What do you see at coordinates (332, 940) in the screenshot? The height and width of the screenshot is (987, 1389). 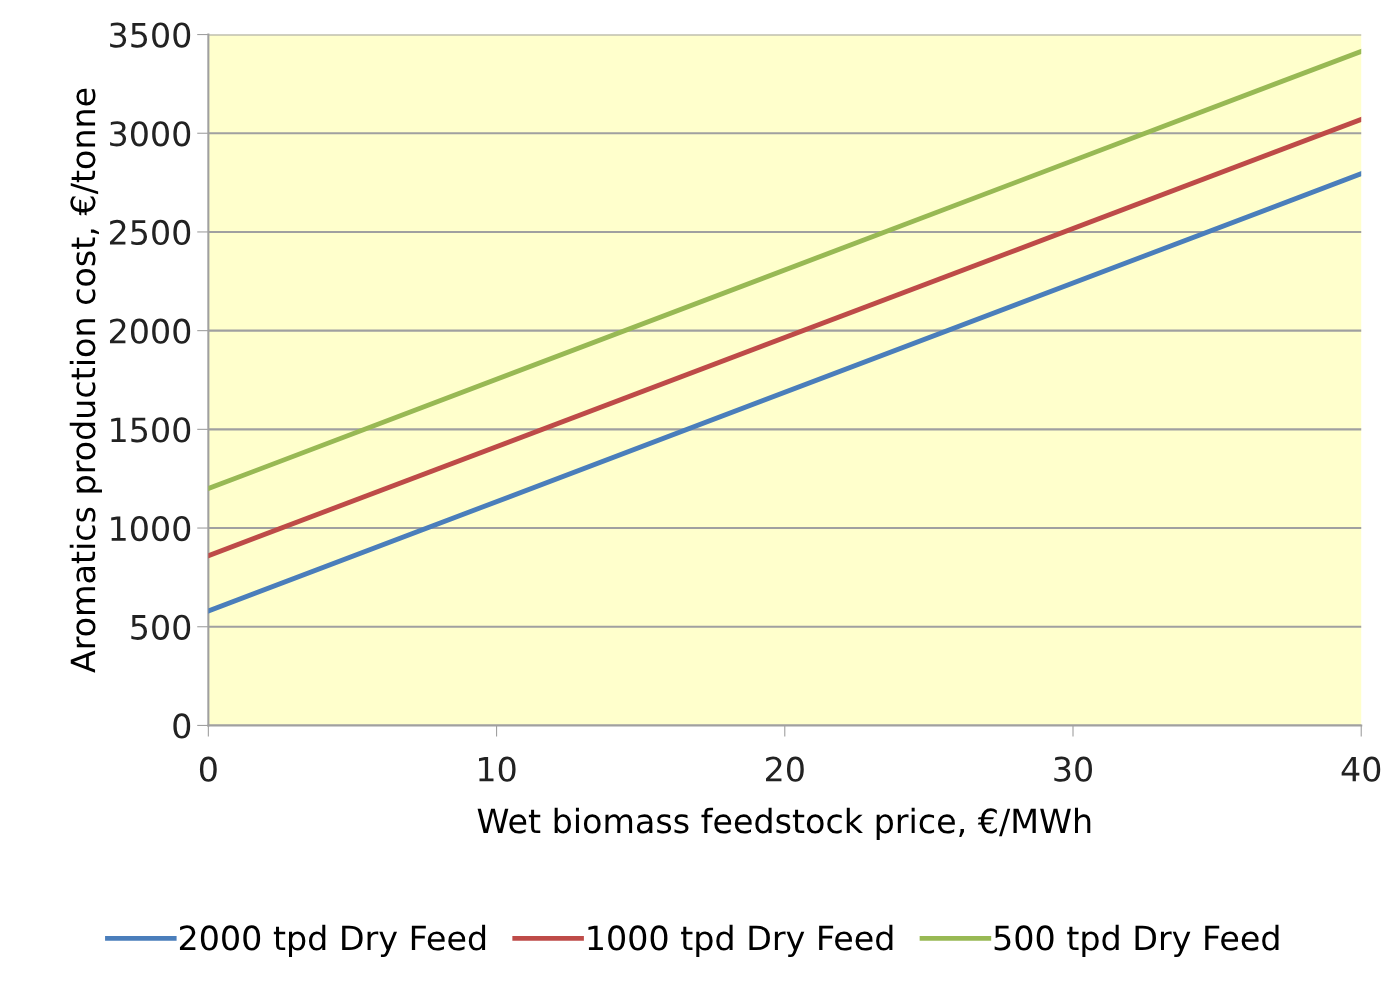 I see `legend-label: 2000 tpd Dry Feed` at bounding box center [332, 940].